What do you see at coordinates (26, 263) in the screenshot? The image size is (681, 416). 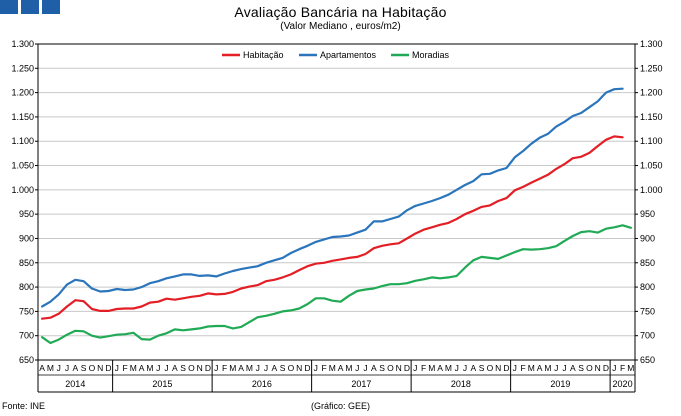 I see `y-tick-label-left: 850` at bounding box center [26, 263].